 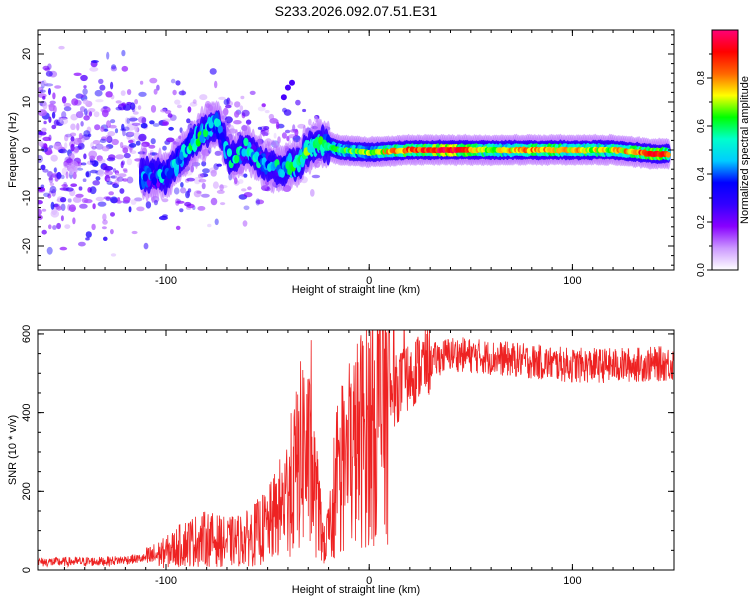 I want to click on colorbar-strip, so click(x=725, y=150).